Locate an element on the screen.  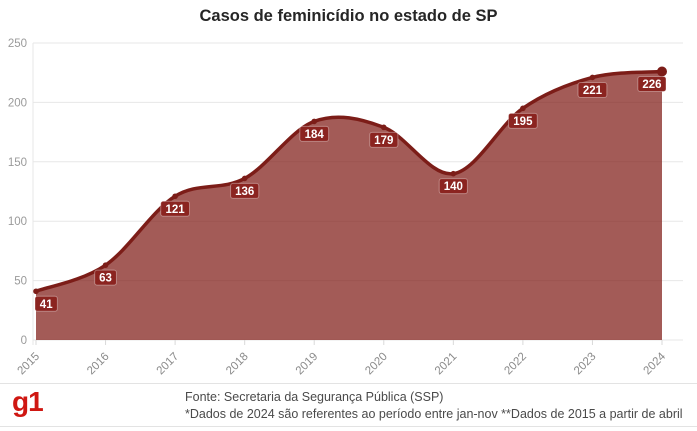
x-axis-label: 2024 is located at coordinates (655, 363).